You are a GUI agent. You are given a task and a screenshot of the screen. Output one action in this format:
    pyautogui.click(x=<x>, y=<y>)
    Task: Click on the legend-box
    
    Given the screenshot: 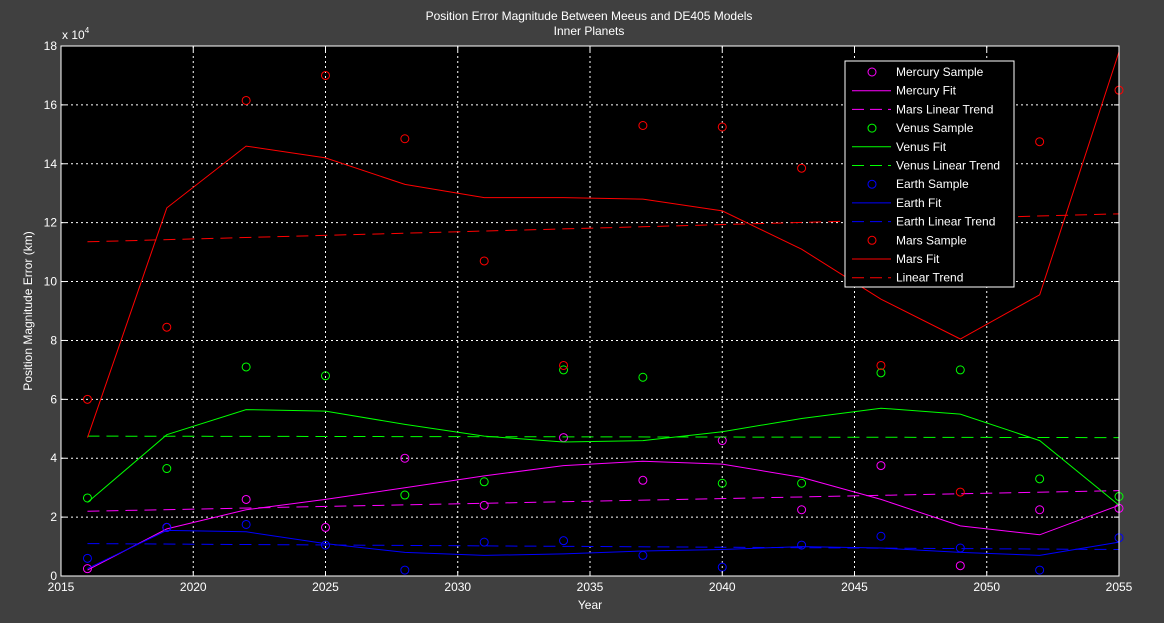 What is the action you would take?
    pyautogui.click(x=929, y=174)
    